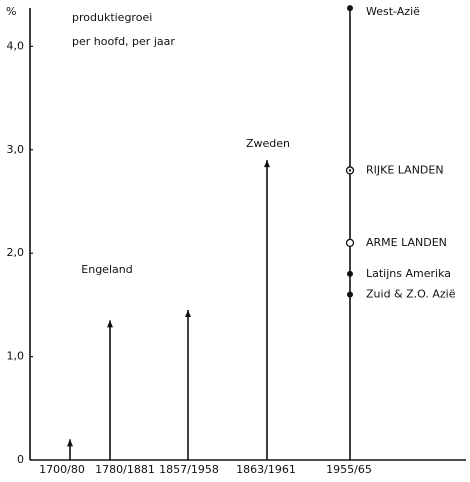 Image resolution: width=470 pixels, height=482 pixels. What do you see at coordinates (408, 273) in the screenshot?
I see `point-label: Latijns Amerika` at bounding box center [408, 273].